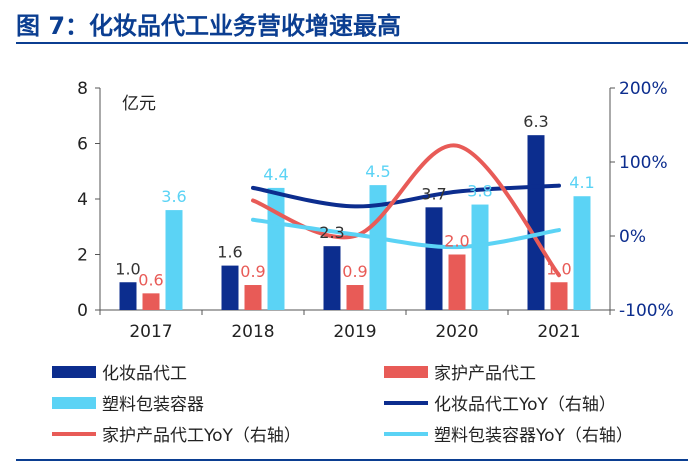 This screenshot has height=464, width=700. Describe the element at coordinates (632, 237) in the screenshot. I see `right-axis-tick-label: 0%` at that location.